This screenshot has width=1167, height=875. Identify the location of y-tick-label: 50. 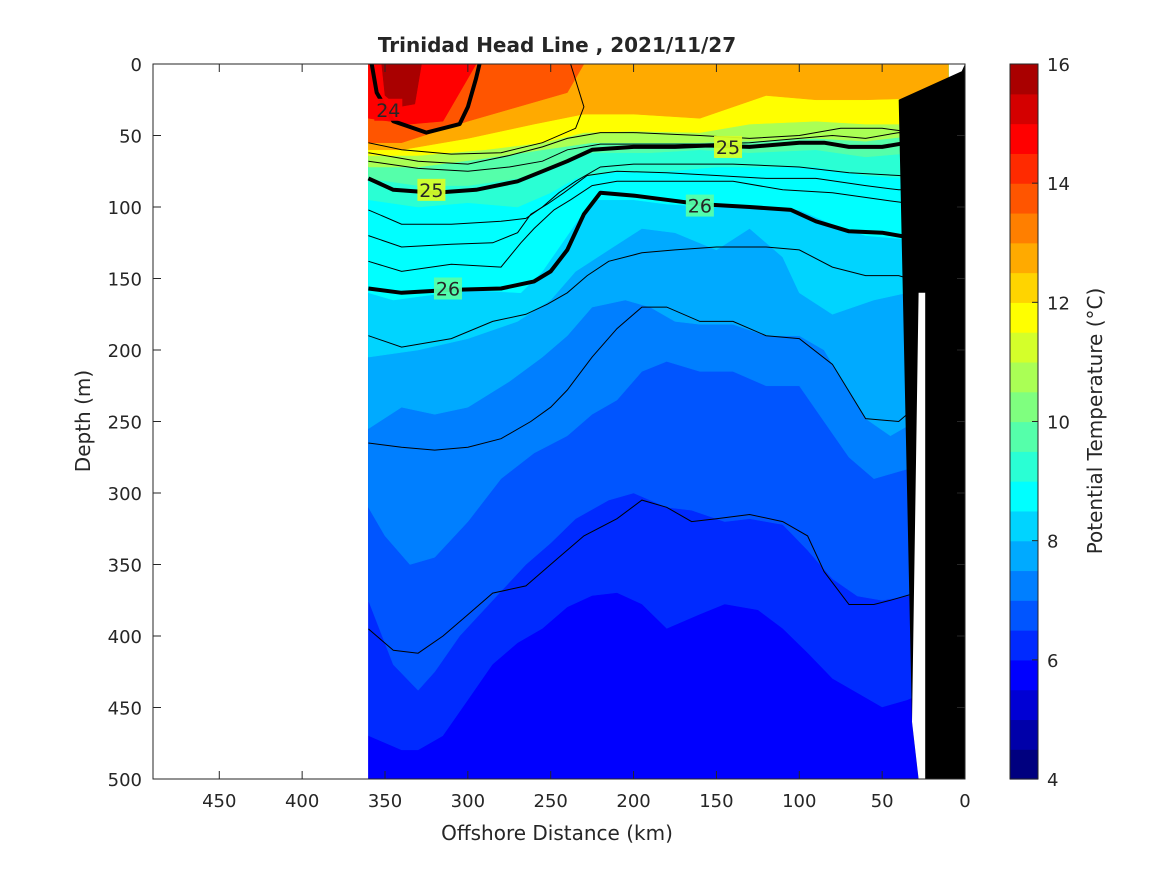
(130, 137).